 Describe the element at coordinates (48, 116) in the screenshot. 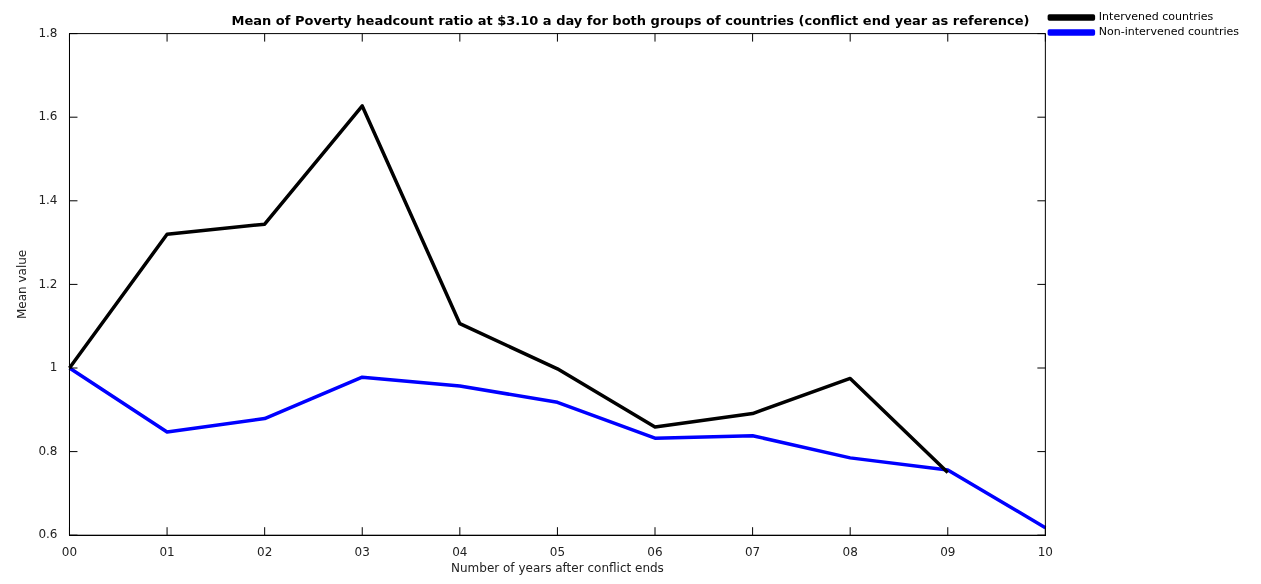

I see `y-tick-label: 1.6` at that location.